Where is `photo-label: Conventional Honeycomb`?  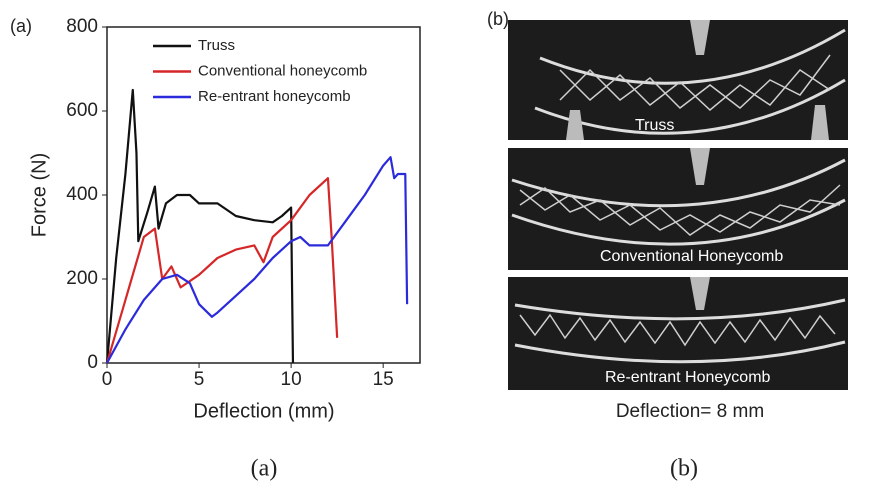
photo-label: Conventional Honeycomb is located at coordinates (691, 256).